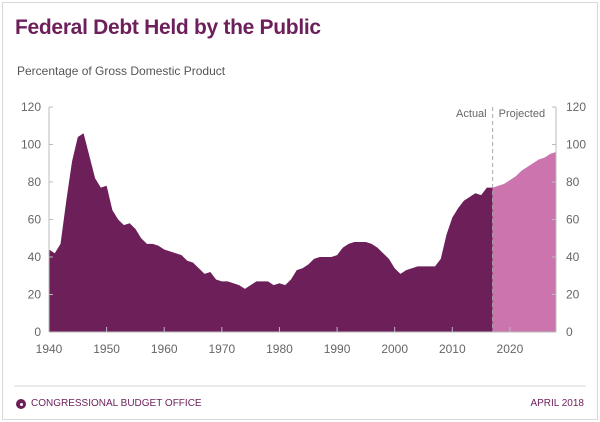 The height and width of the screenshot is (422, 600). What do you see at coordinates (394, 349) in the screenshot?
I see `x-tick-label: 2000` at bounding box center [394, 349].